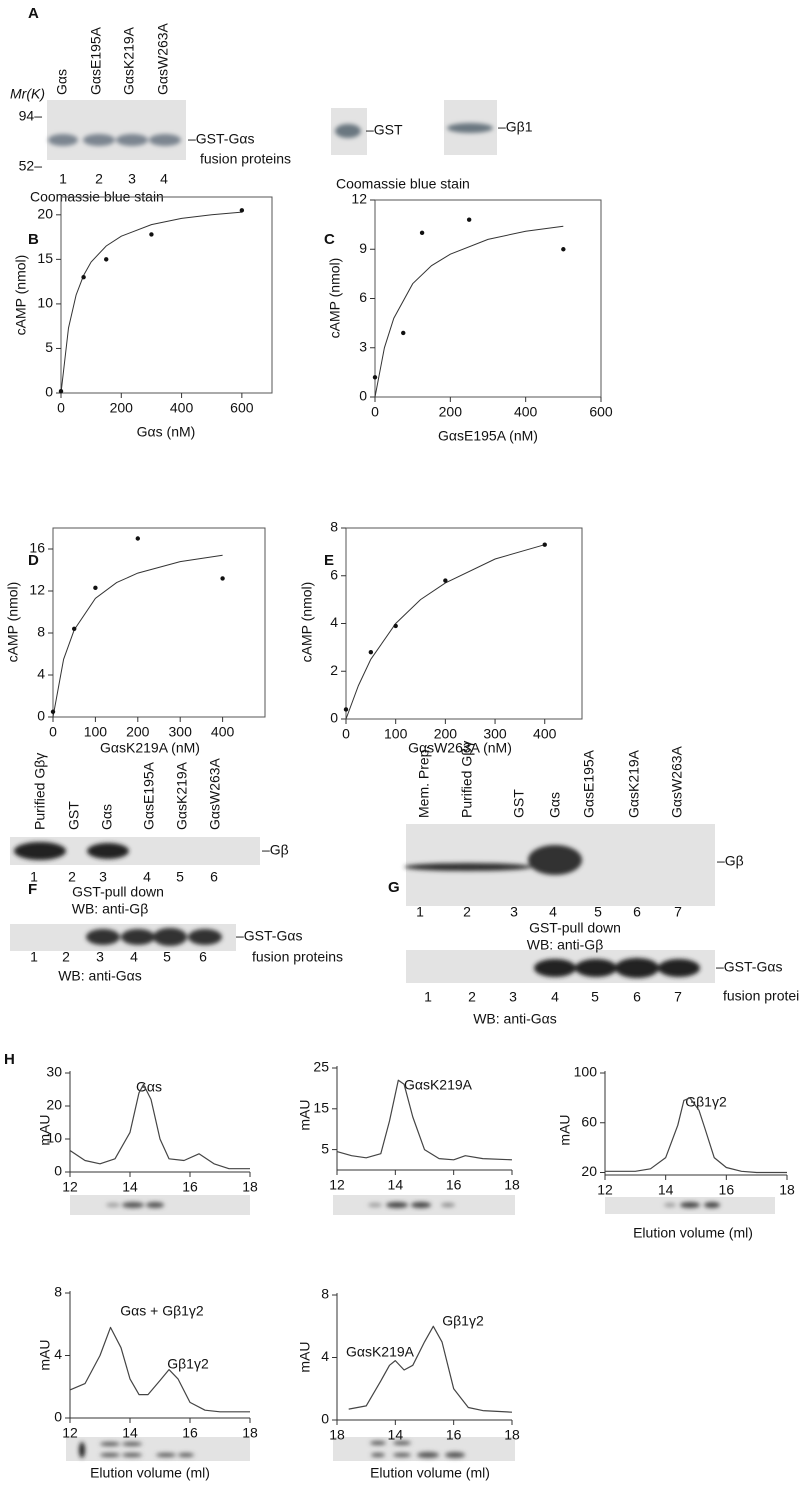 The height and width of the screenshot is (1485, 800). What do you see at coordinates (678, 997) in the screenshot?
I see `lane-number: 7` at bounding box center [678, 997].